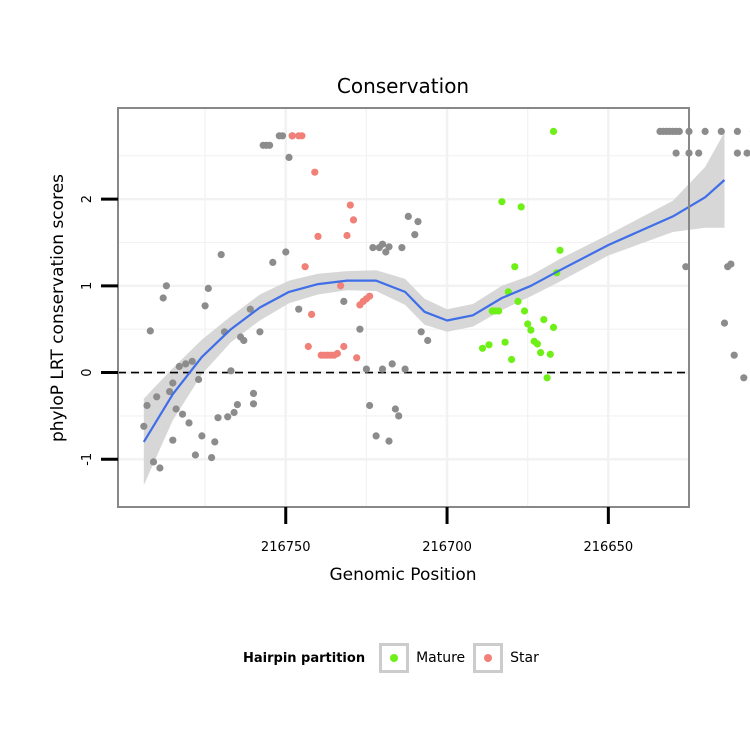  I want to click on chart-title: Conservation, so click(403, 86).